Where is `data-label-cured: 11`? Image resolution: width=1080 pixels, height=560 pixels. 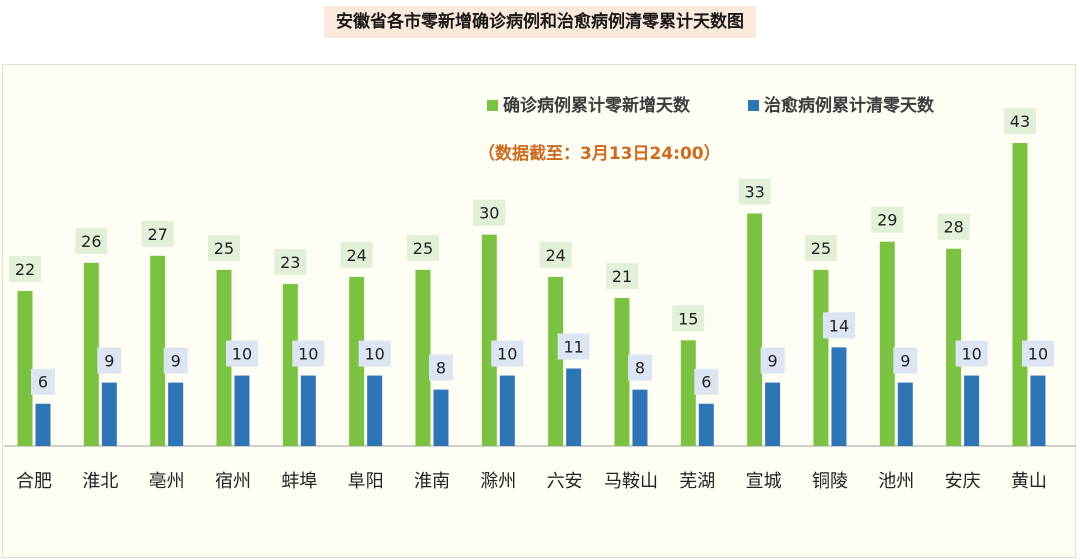 data-label-cured: 11 is located at coordinates (573, 347).